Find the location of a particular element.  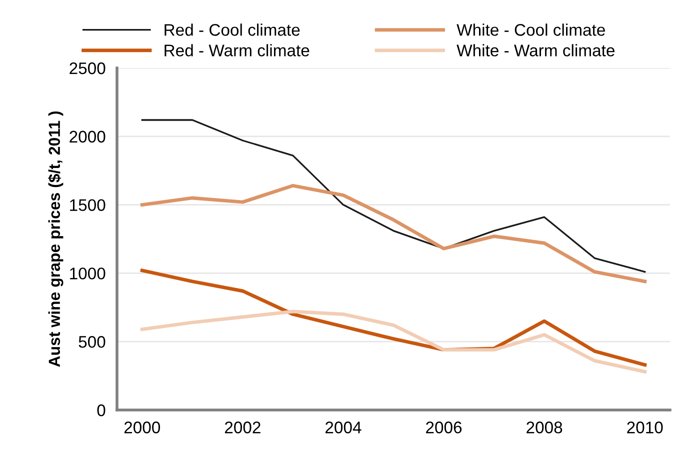

y-axis-title: Aust wine grape prices ($/t, 2011 ) is located at coordinates (56, 239).